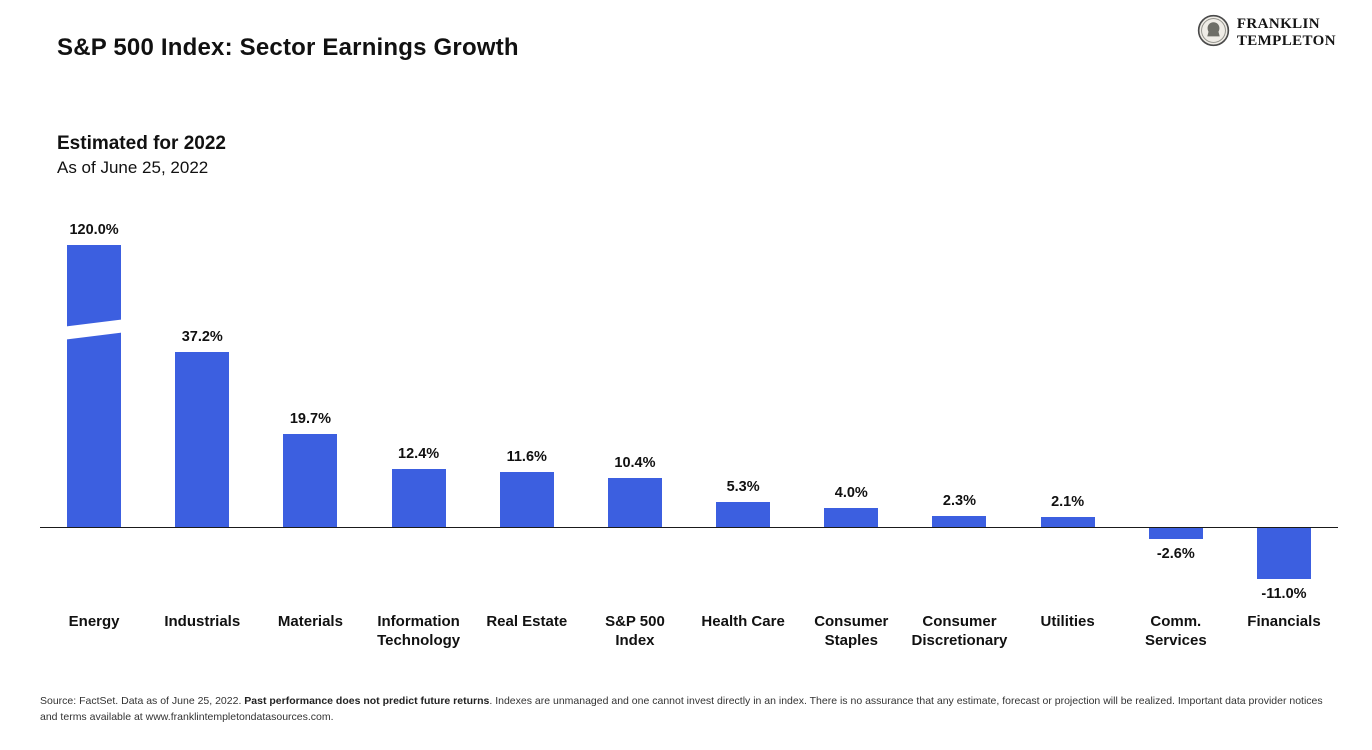  What do you see at coordinates (959, 631) in the screenshot?
I see `category-label: Consumer Discretionary` at bounding box center [959, 631].